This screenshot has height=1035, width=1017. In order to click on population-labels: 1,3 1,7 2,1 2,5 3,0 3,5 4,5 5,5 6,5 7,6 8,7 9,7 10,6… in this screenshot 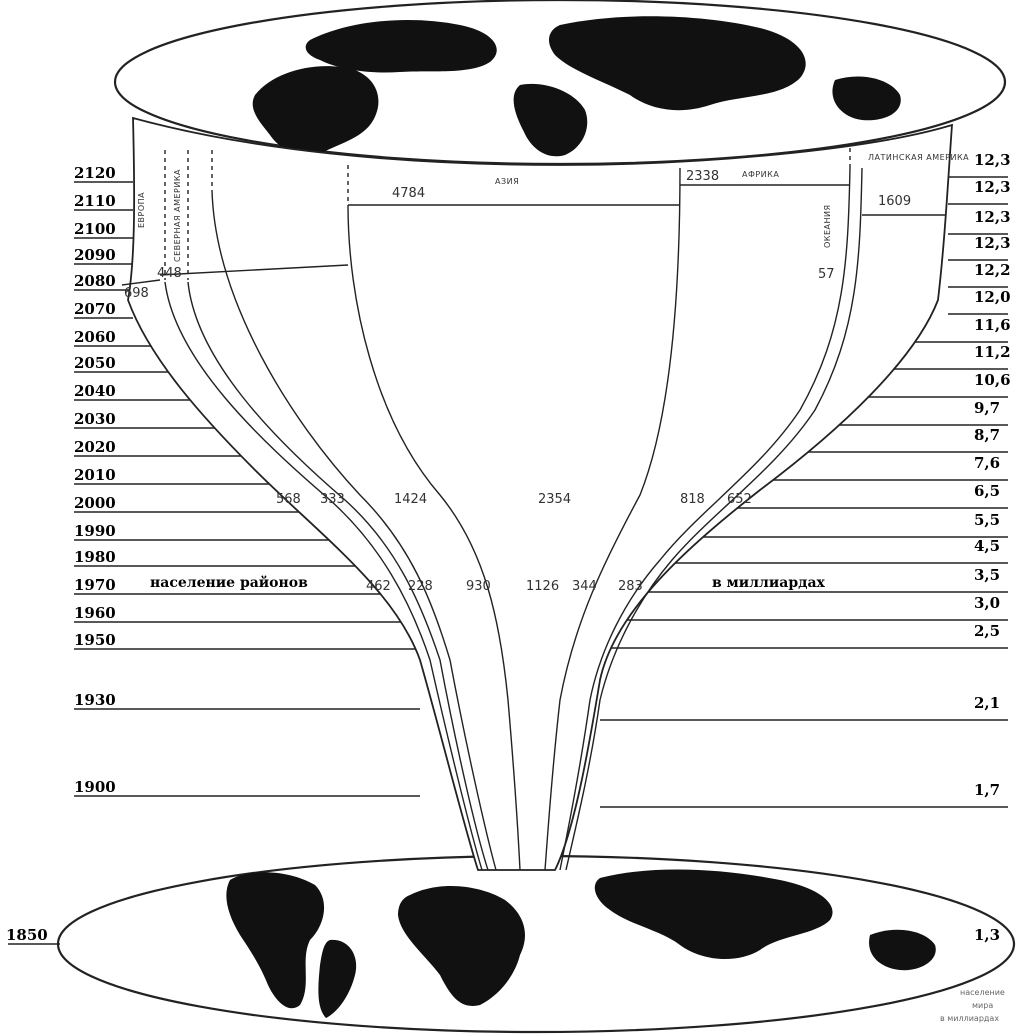, I will do `click(992, 547)`.